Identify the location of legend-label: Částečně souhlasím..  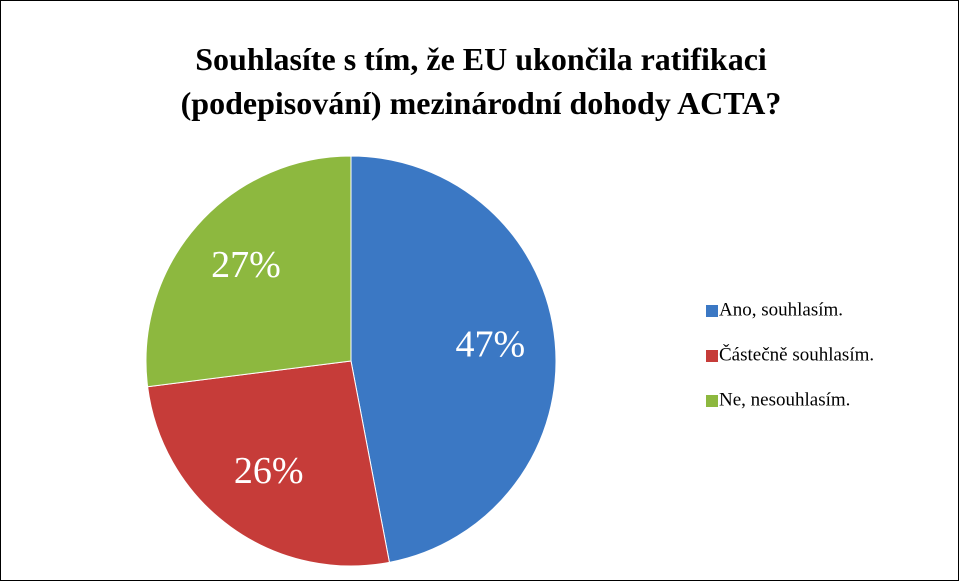
(796, 354).